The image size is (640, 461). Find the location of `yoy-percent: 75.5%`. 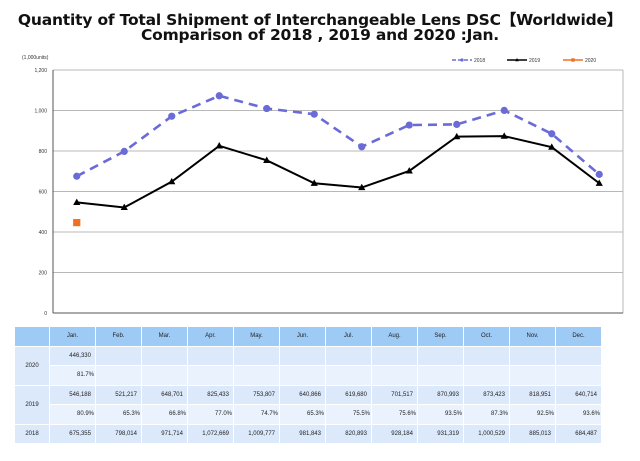

yoy-percent: 75.5% is located at coordinates (348, 414).